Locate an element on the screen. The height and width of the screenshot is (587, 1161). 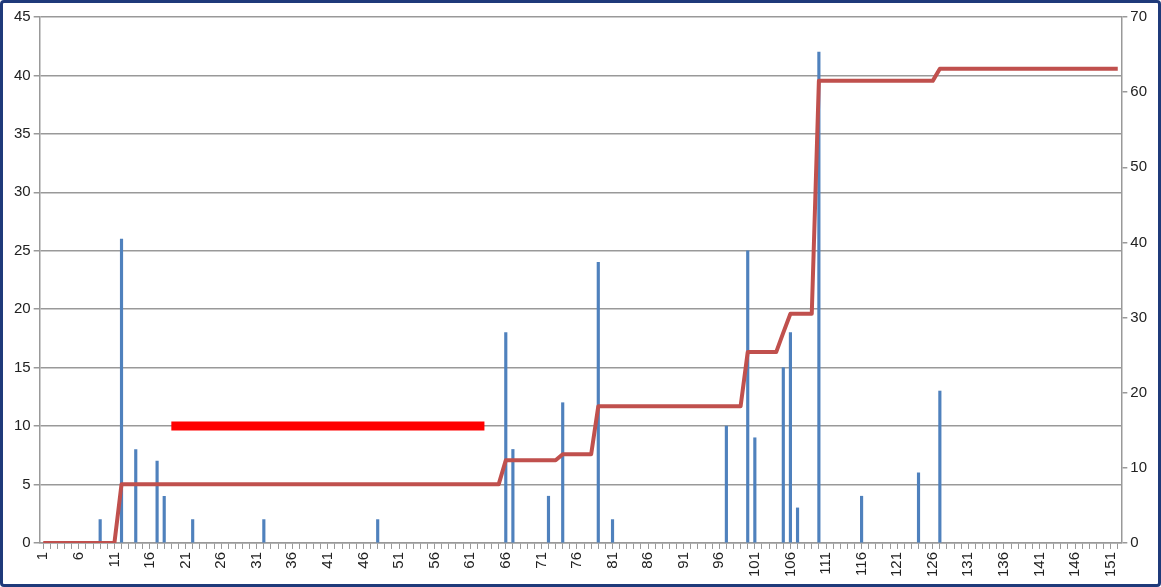
x-tick-label: 31 is located at coordinates (255, 560).